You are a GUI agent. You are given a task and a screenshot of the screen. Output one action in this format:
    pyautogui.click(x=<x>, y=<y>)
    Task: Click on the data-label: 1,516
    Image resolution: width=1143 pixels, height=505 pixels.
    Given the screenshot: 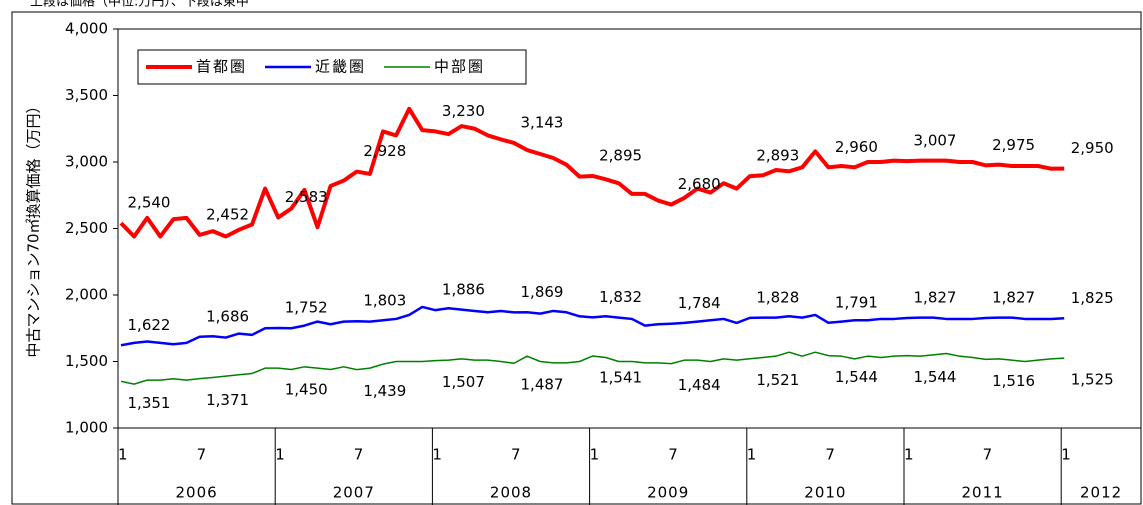 What is the action you would take?
    pyautogui.click(x=1013, y=381)
    